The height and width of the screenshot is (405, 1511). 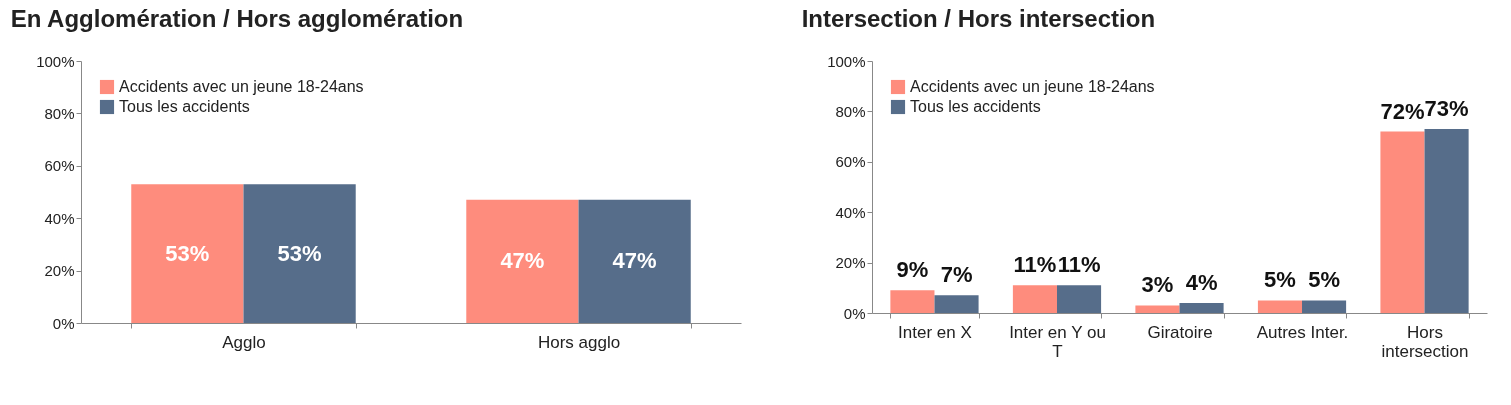 I want to click on data-label: 9%, so click(x=912, y=270).